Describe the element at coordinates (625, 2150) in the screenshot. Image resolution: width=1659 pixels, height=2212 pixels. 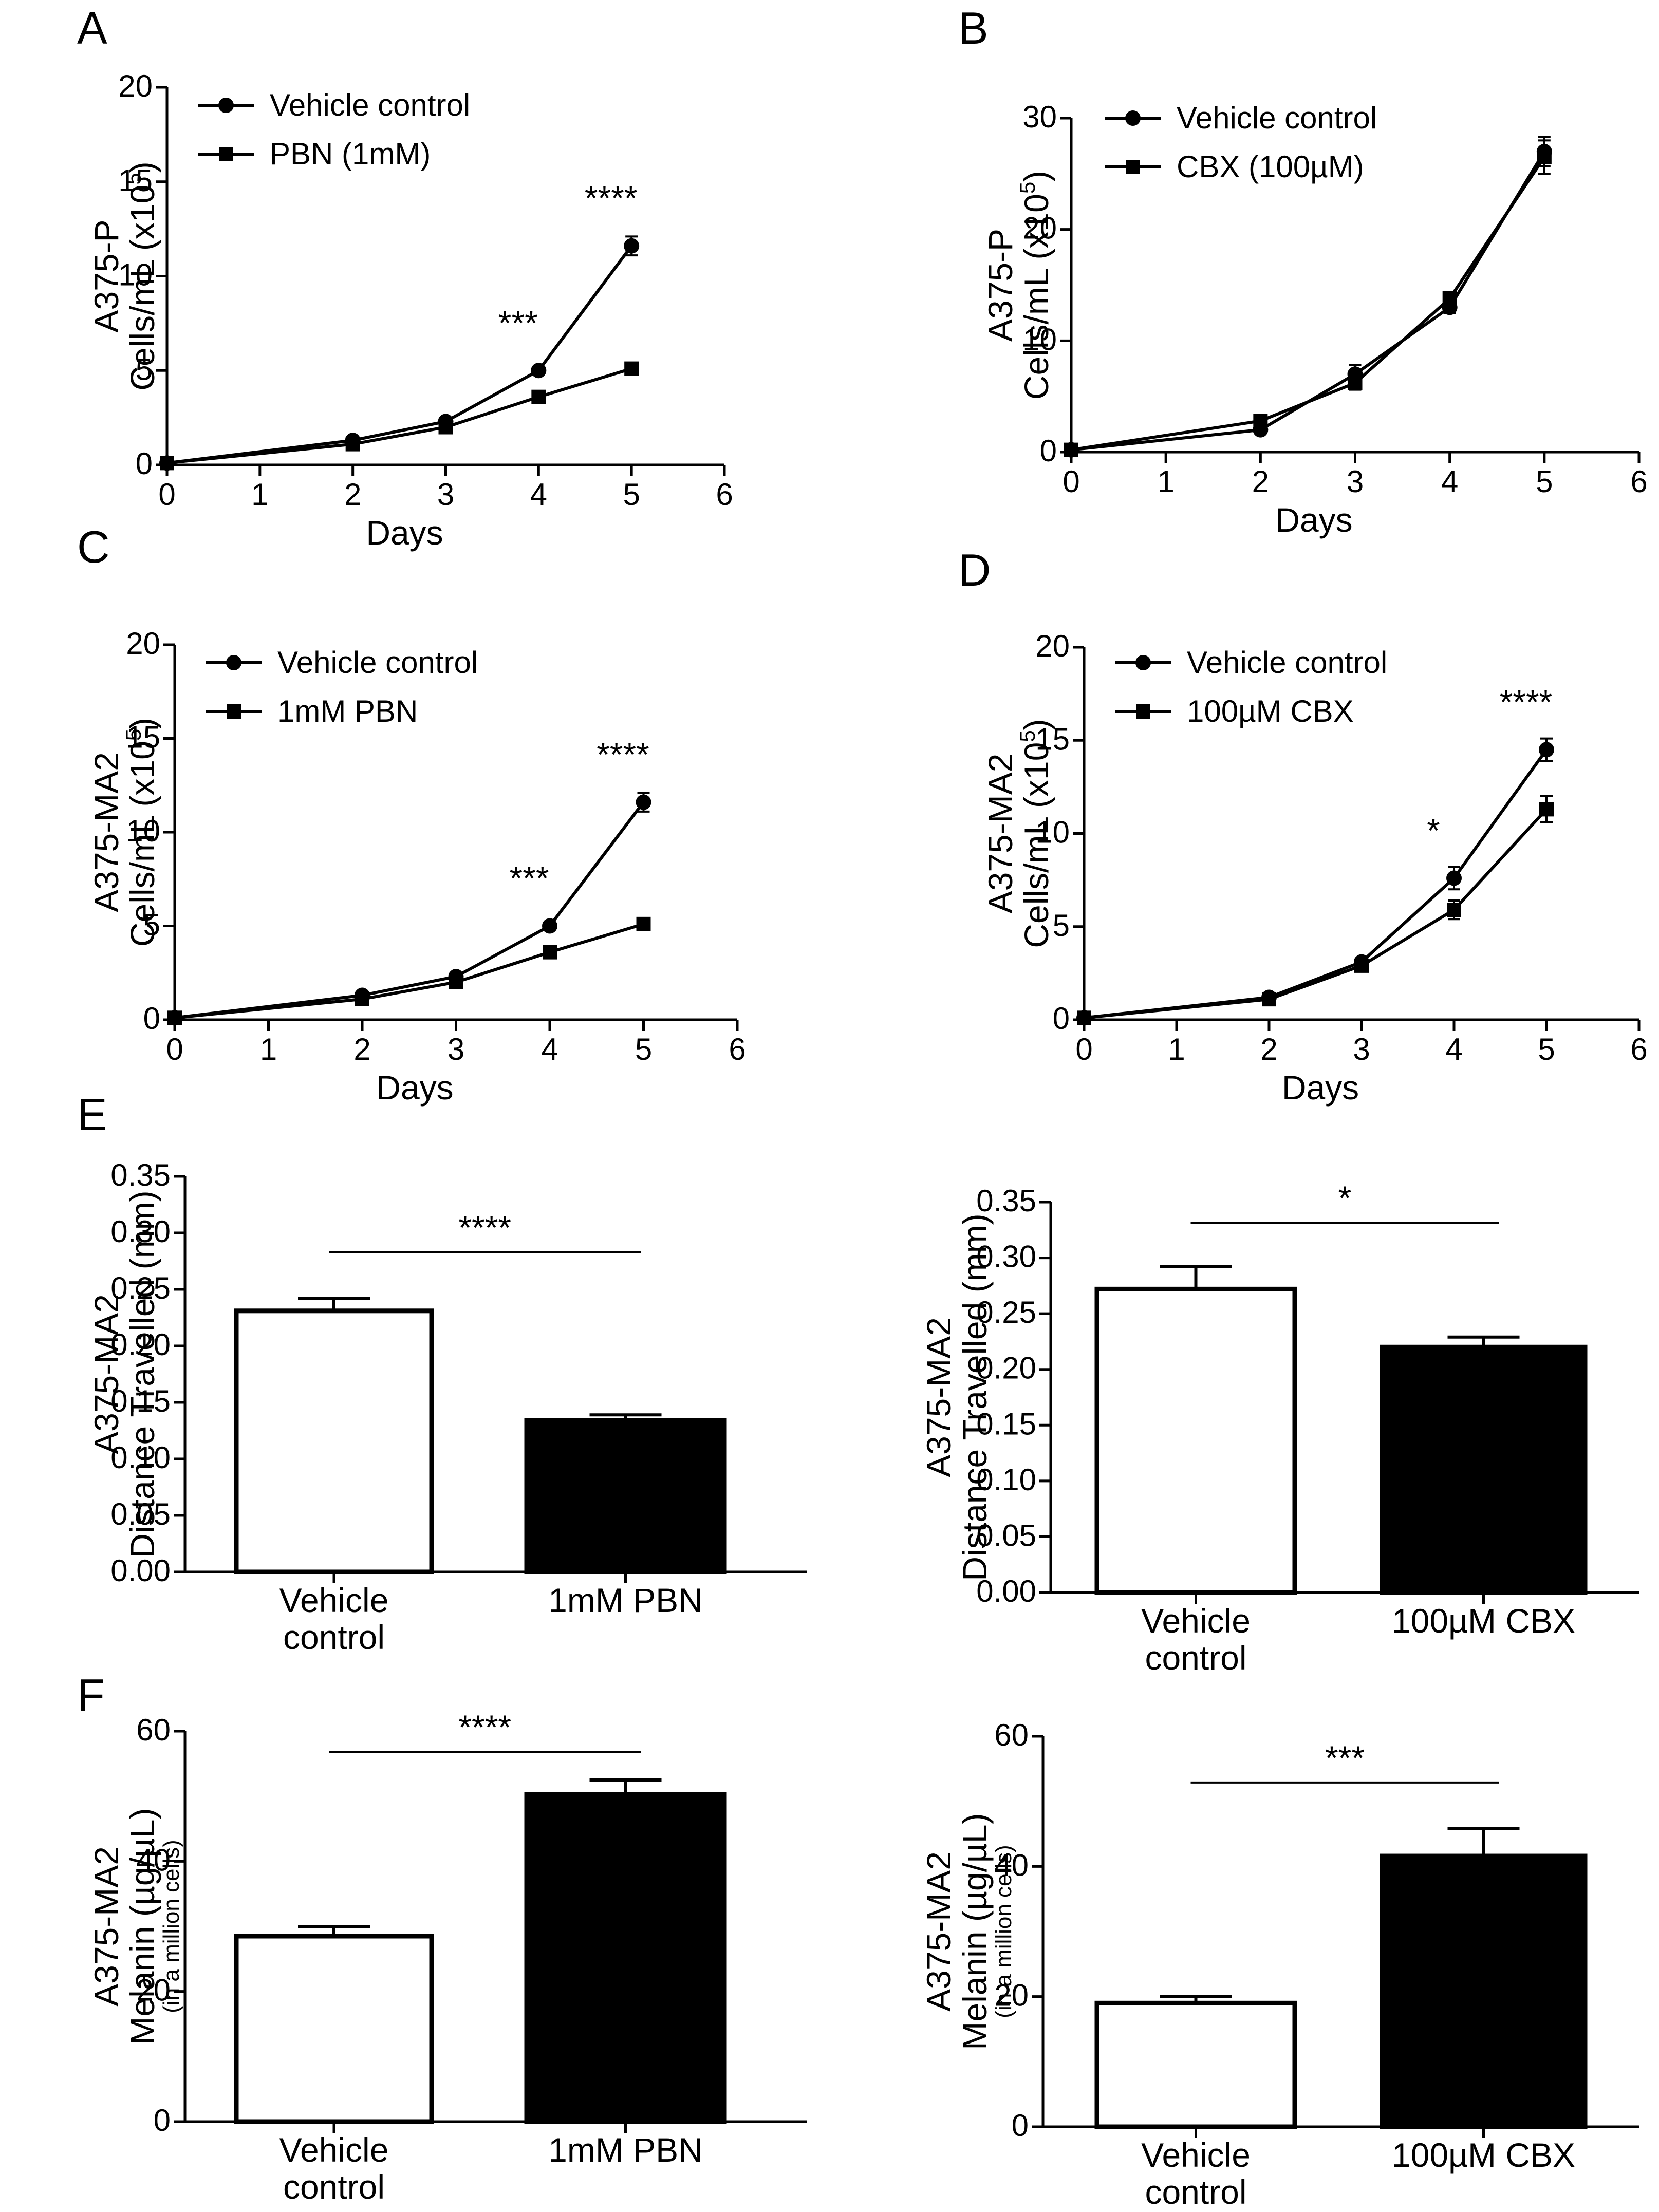
I see `category-label: 1mM PBN` at that location.